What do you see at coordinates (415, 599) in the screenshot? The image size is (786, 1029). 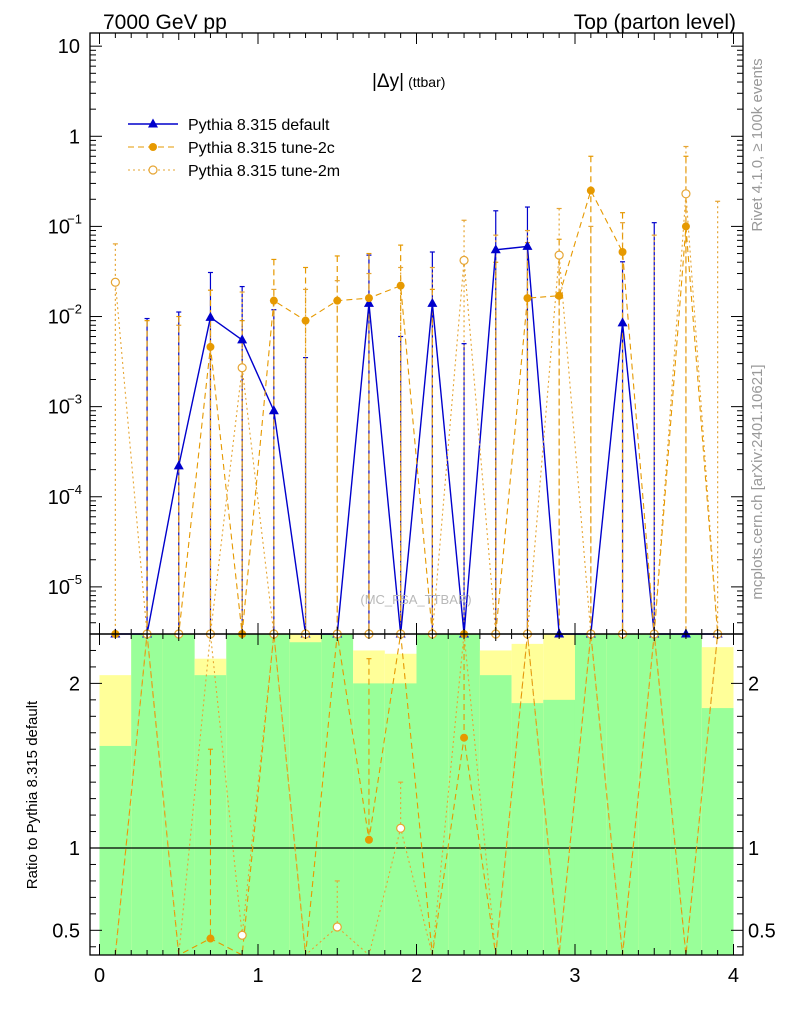 I see `analysis-watermark: (MC_FSA_TTBAR)` at bounding box center [415, 599].